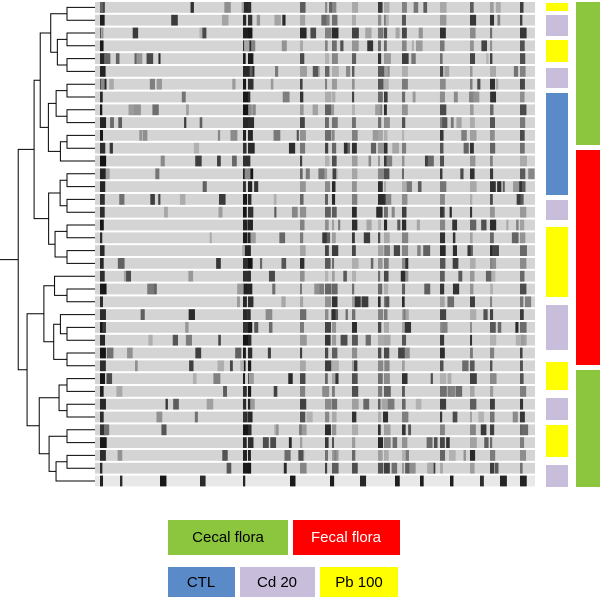  I want to click on legend-label: CTL, so click(201, 582).